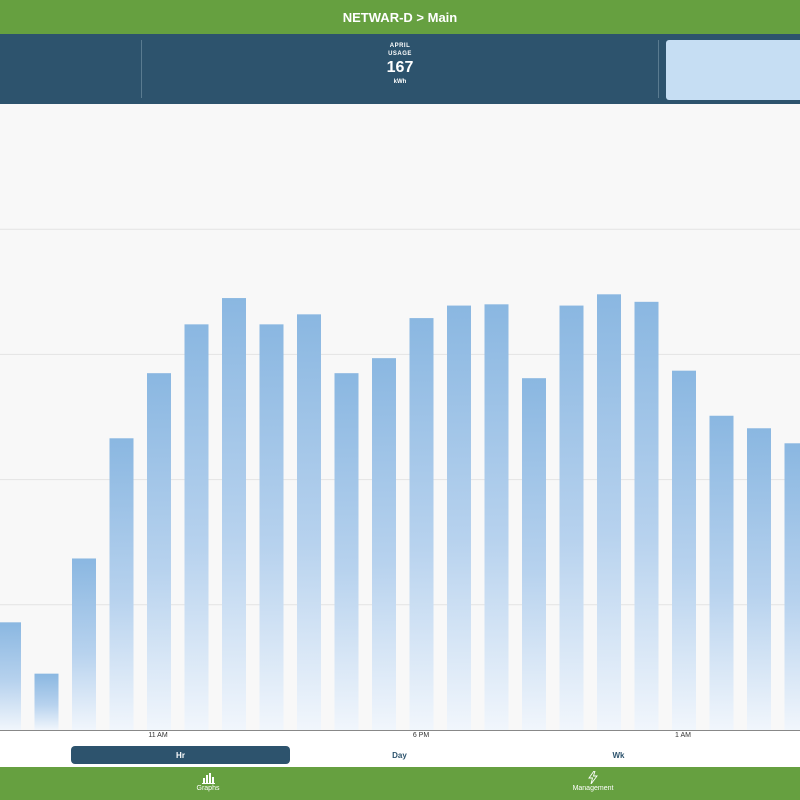 The image size is (800, 800). Describe the element at coordinates (208, 775) in the screenshot. I see `bar-chart-icon` at that location.